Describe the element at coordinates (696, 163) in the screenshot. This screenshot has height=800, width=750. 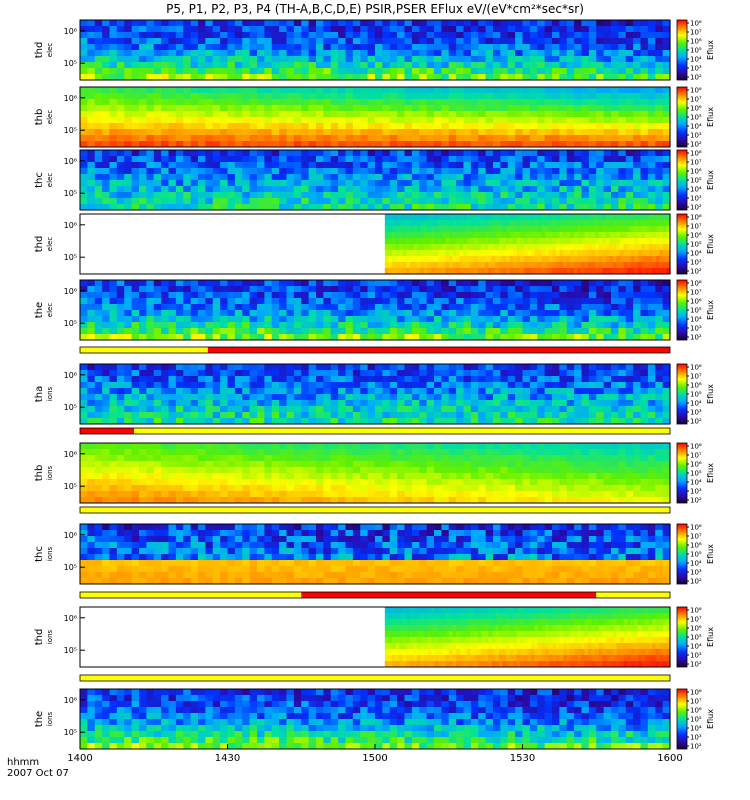
I see `colorbar-tick-label: 10⁷` at that location.